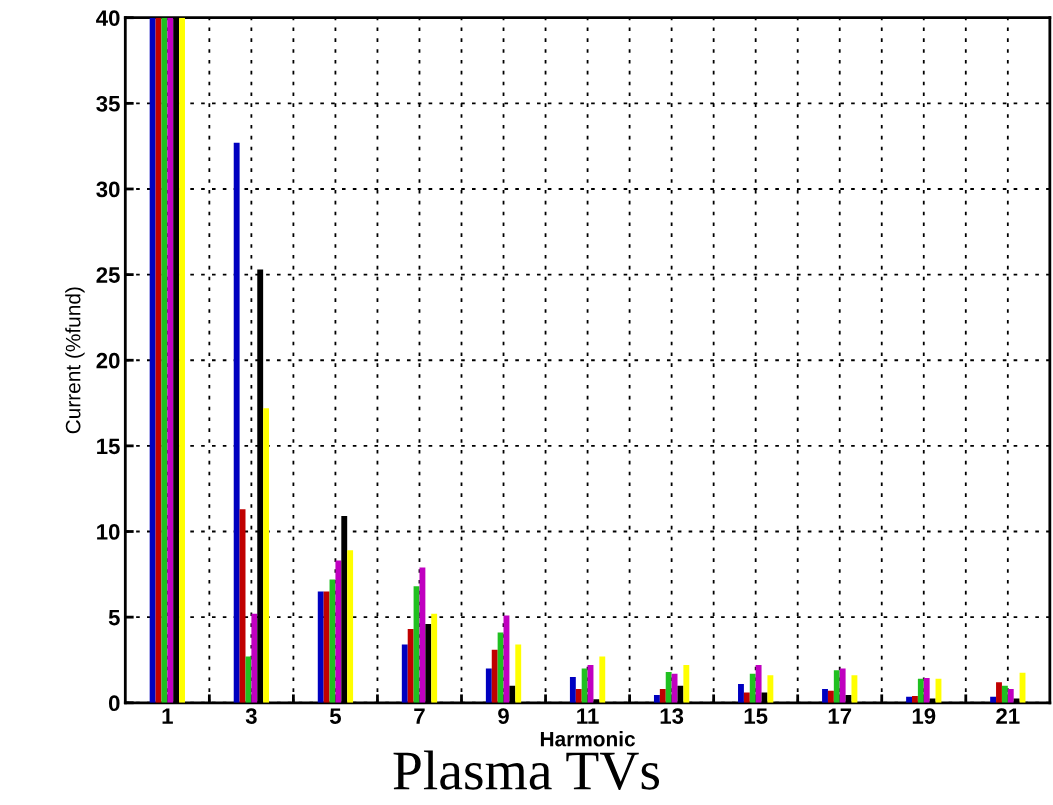 The image size is (1053, 805). I want to click on y-tick-label: 30, so click(108, 189).